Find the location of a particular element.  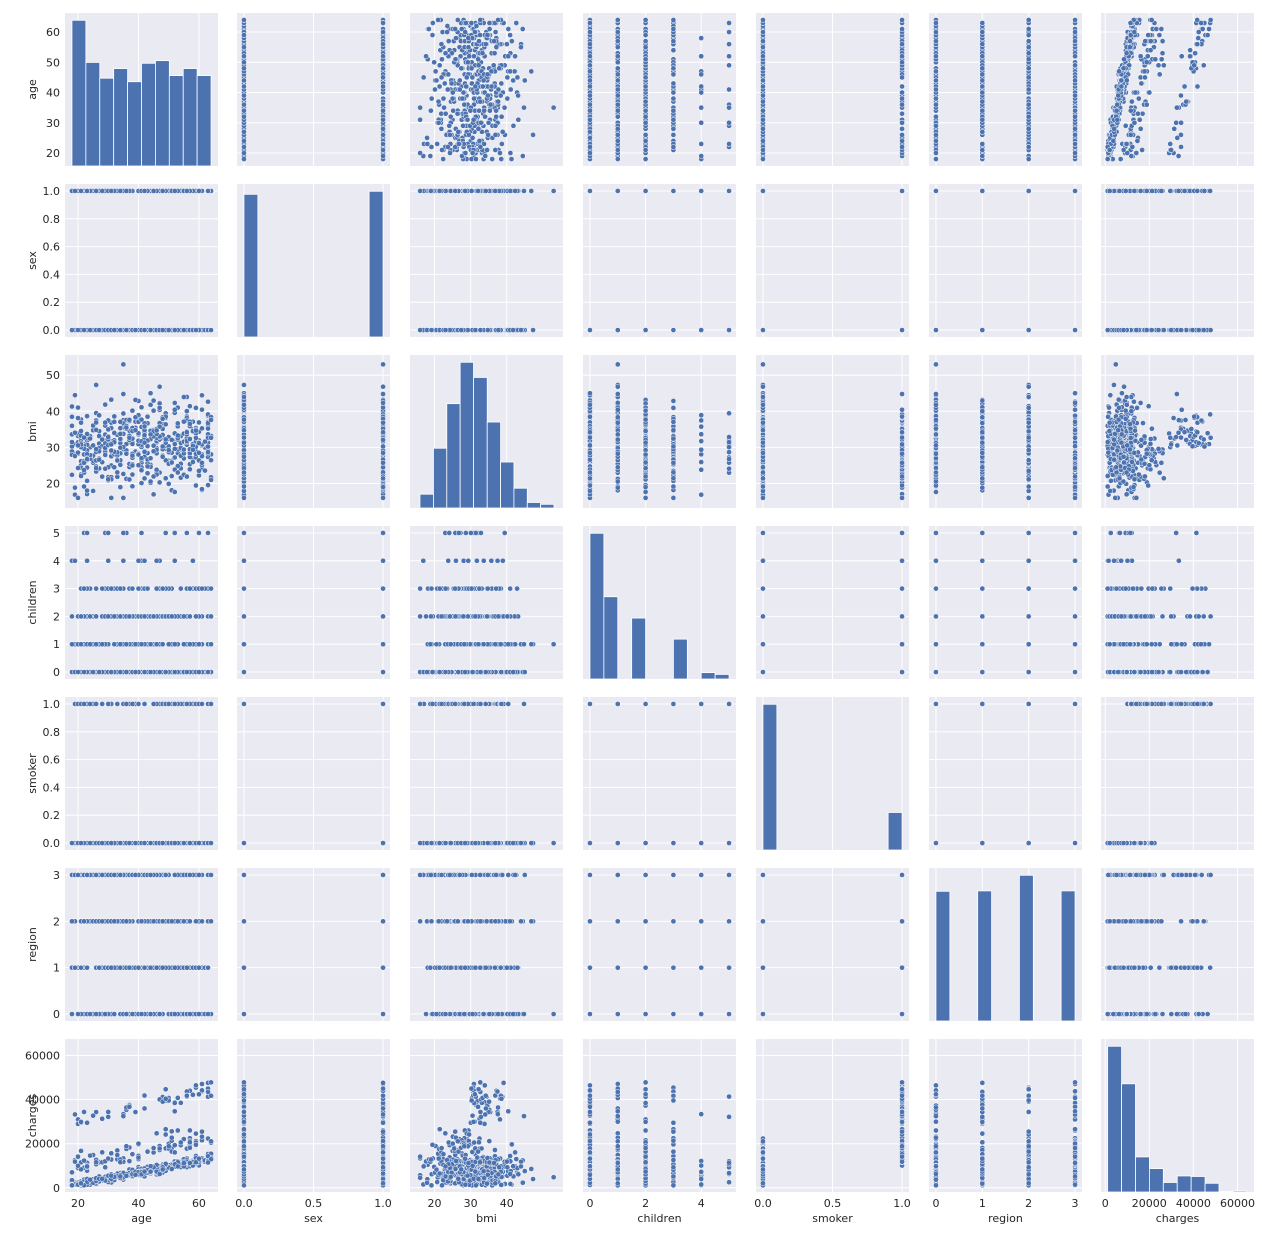

y-tick-label: 0.0 is located at coordinates (52, 330).